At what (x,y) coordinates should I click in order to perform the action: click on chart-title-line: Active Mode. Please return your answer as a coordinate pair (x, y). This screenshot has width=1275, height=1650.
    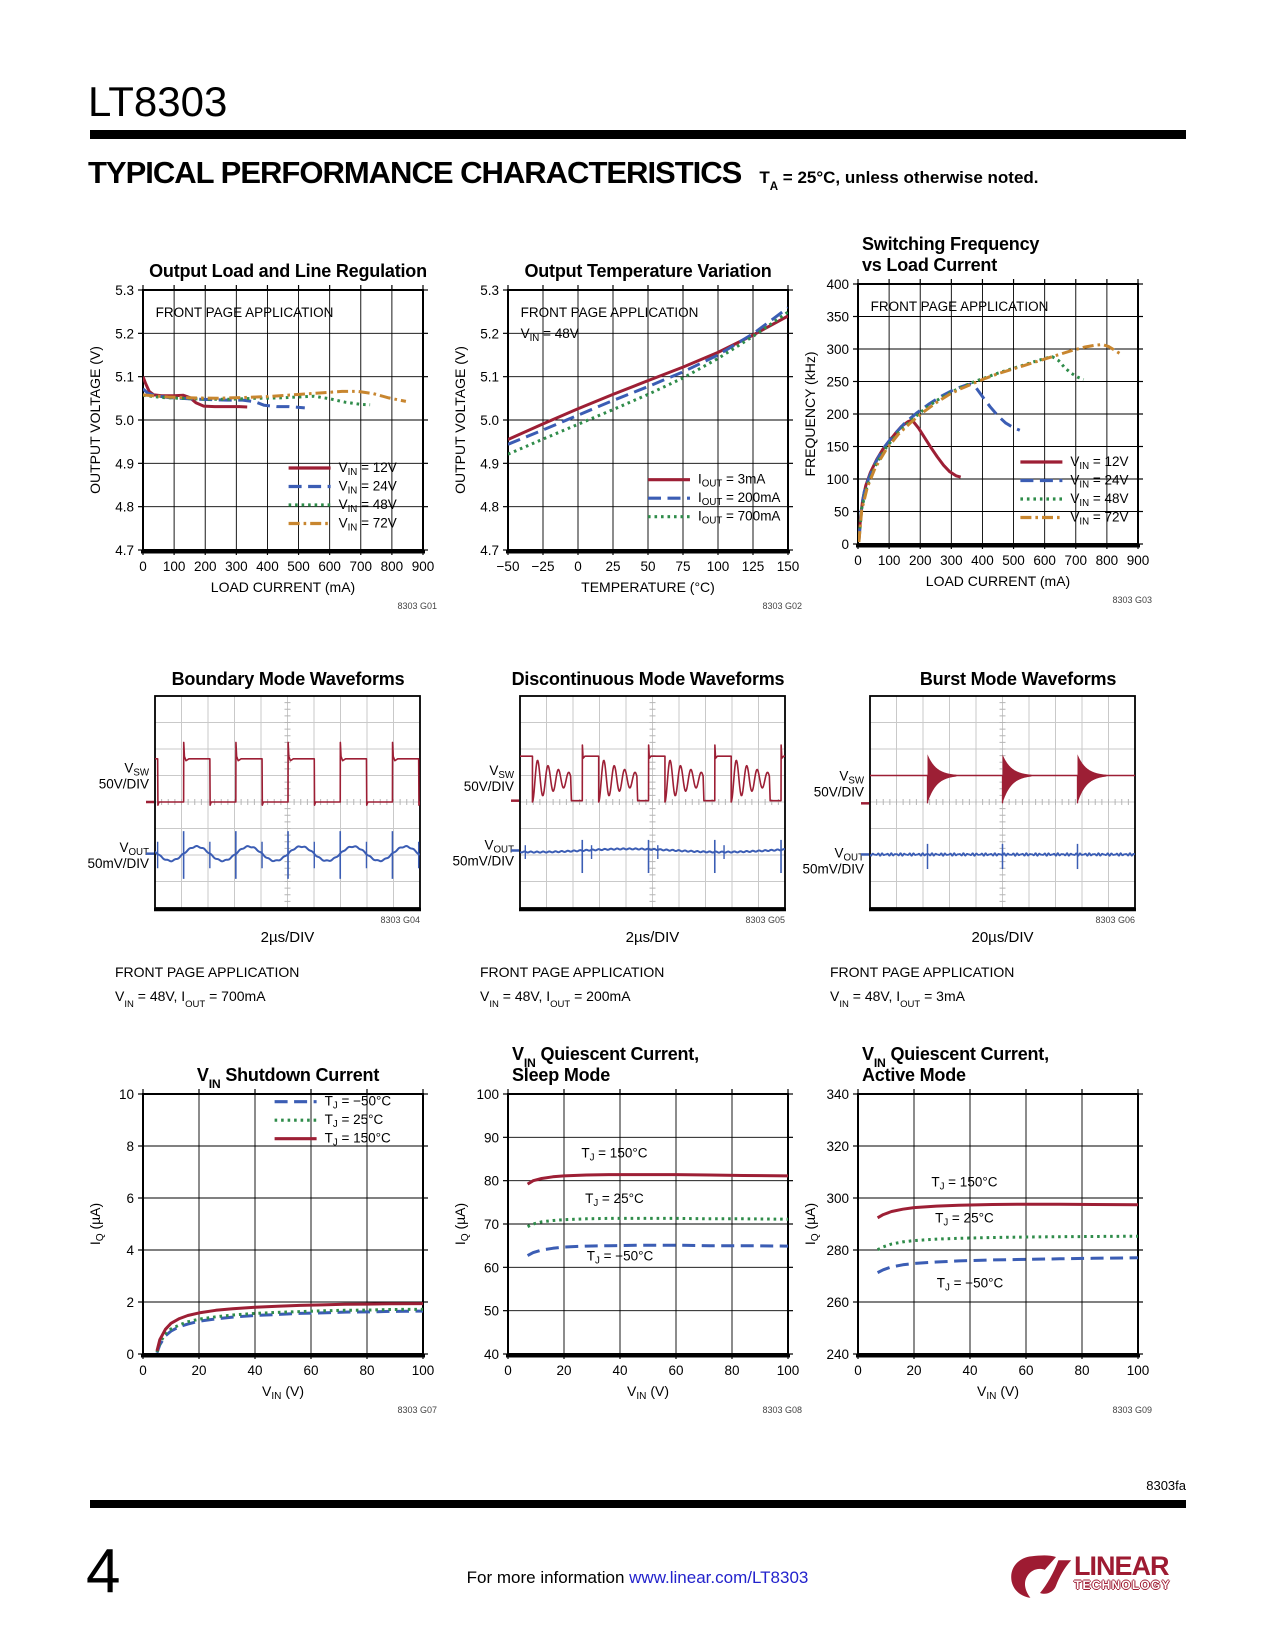
    Looking at the image, I should click on (914, 1075).